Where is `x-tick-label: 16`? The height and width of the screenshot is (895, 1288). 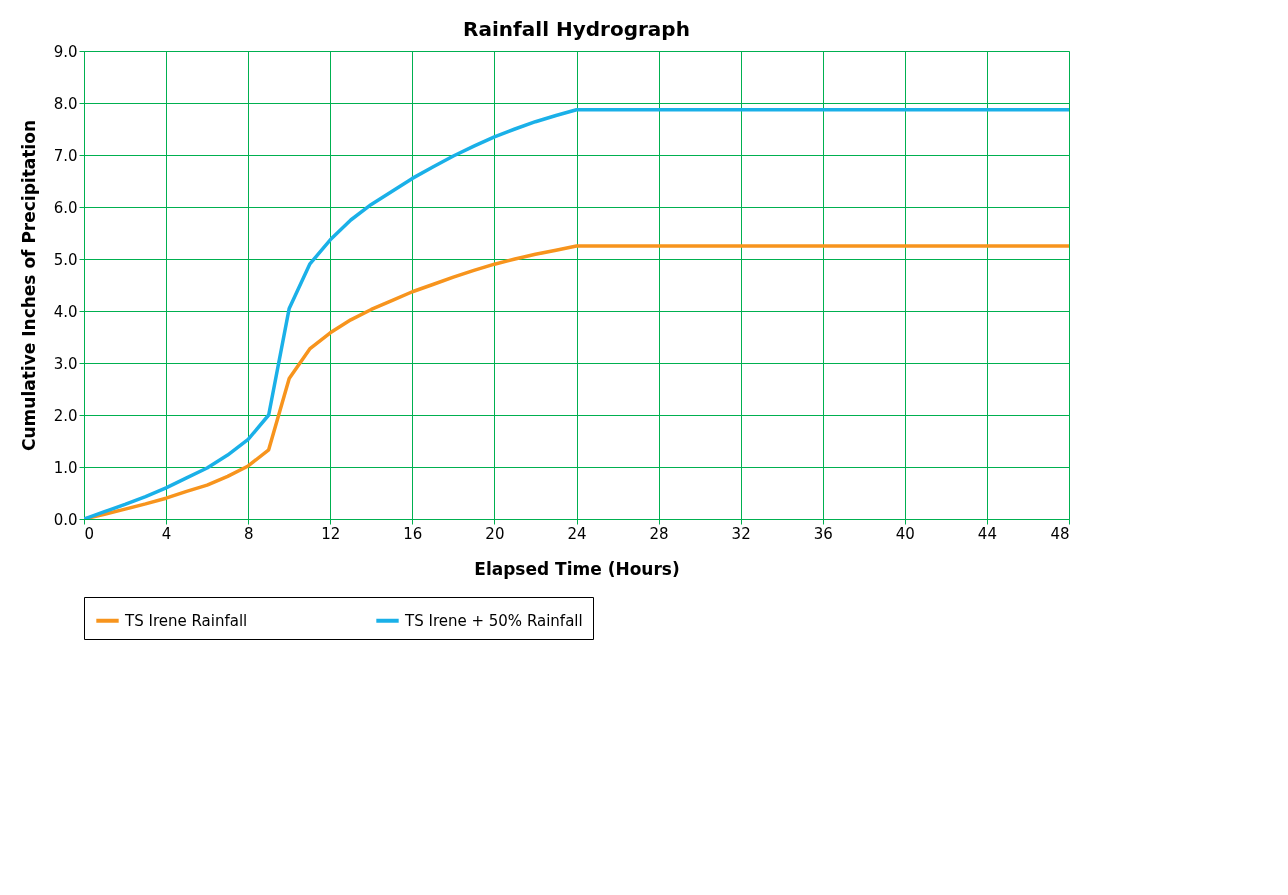 x-tick-label: 16 is located at coordinates (413, 533).